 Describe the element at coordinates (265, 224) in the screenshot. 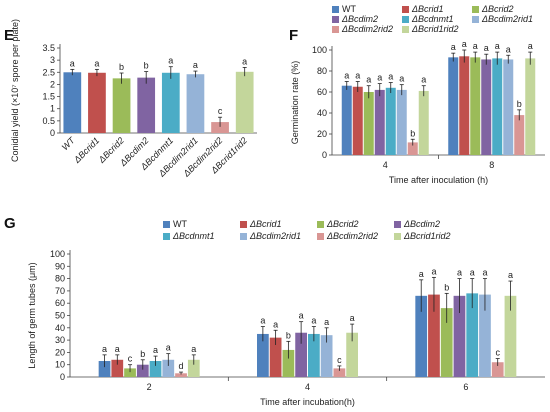

I see `legend-label: ΔBcrid1` at that location.